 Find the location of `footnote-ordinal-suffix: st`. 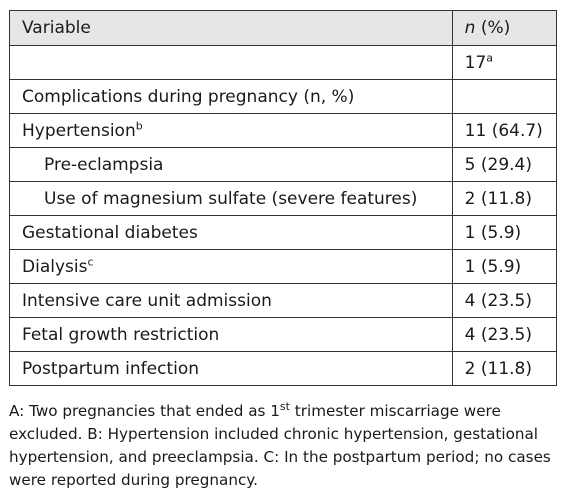

footnote-ordinal-suffix: st is located at coordinates (284, 406).